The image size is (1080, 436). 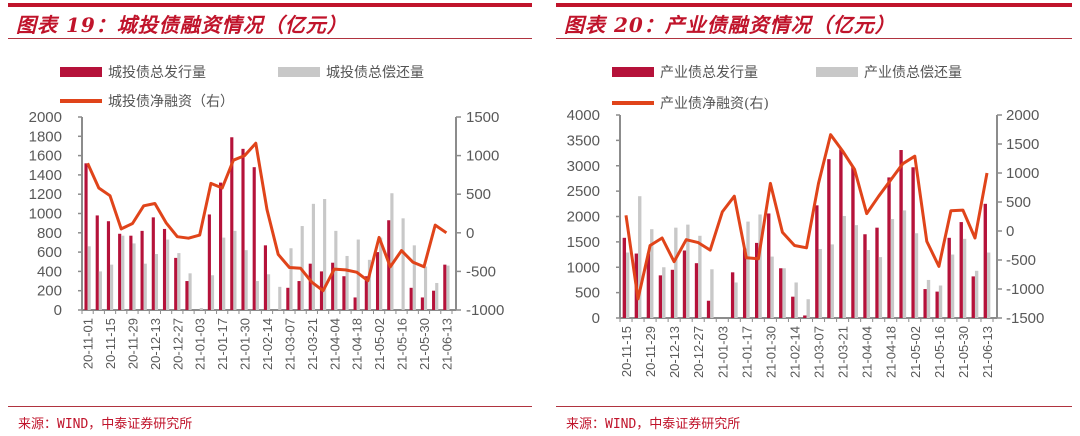 I want to click on legend-net: 产业债净融资(右), so click(x=690, y=103).